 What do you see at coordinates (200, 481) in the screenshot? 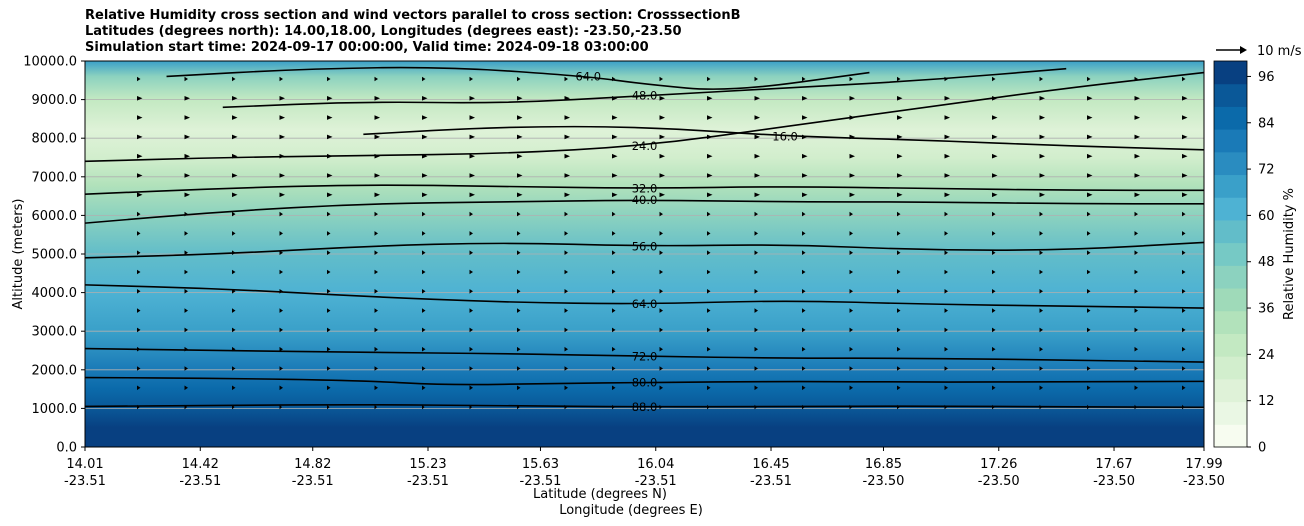
I see `x-tick-label-lon: -23.51` at bounding box center [200, 481].